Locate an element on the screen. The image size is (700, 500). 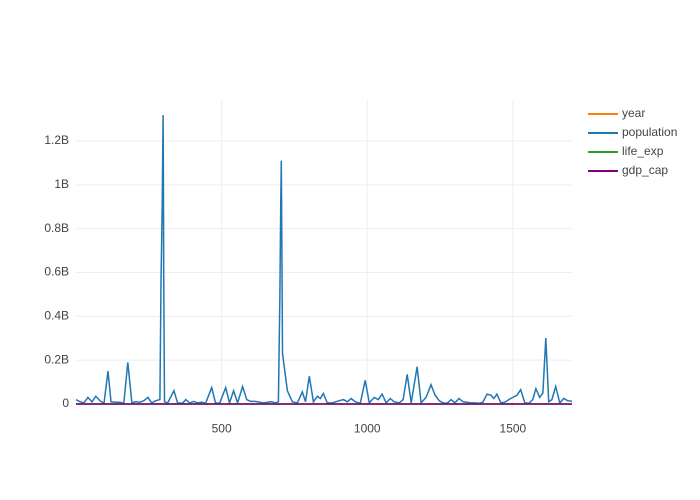
y-tick-label: 0.8B is located at coordinates (56, 228).